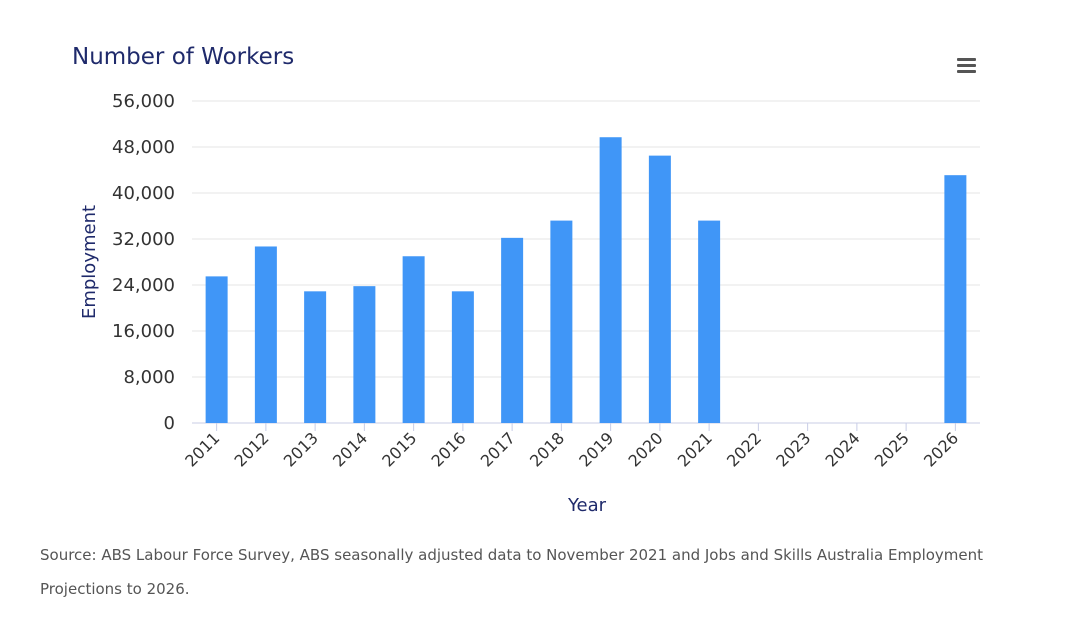 The width and height of the screenshot is (1080, 628). What do you see at coordinates (315, 357) in the screenshot?
I see `bar-2013` at bounding box center [315, 357].